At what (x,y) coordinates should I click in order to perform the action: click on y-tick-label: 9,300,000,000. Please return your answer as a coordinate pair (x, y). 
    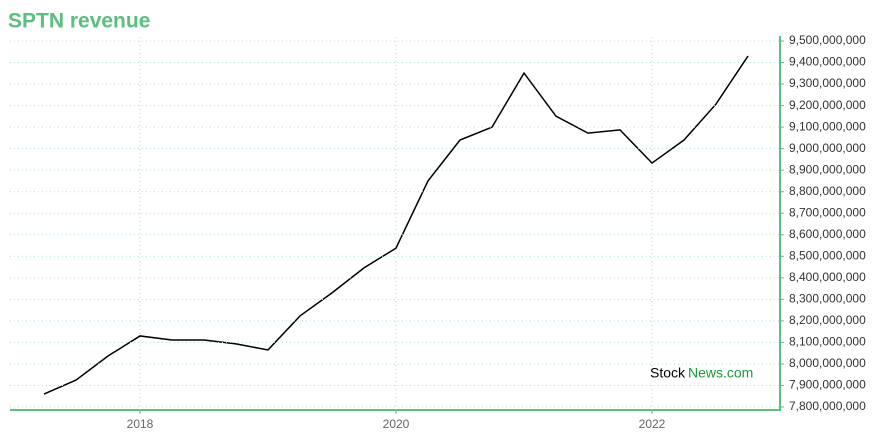
    Looking at the image, I should click on (827, 83).